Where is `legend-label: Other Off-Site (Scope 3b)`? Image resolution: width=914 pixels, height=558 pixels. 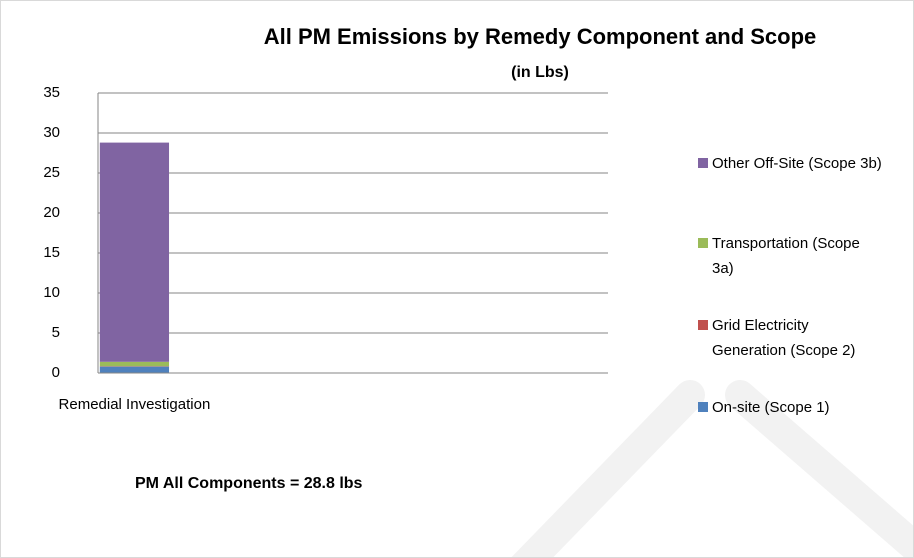 legend-label: Other Off-Site (Scope 3b) is located at coordinates (797, 163).